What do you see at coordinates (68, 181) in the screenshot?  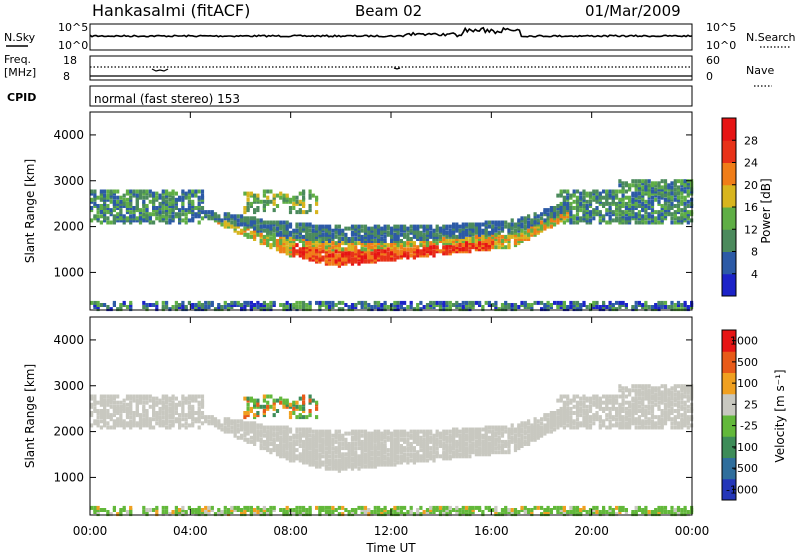 I see `y-tick-label: 3000` at bounding box center [68, 181].